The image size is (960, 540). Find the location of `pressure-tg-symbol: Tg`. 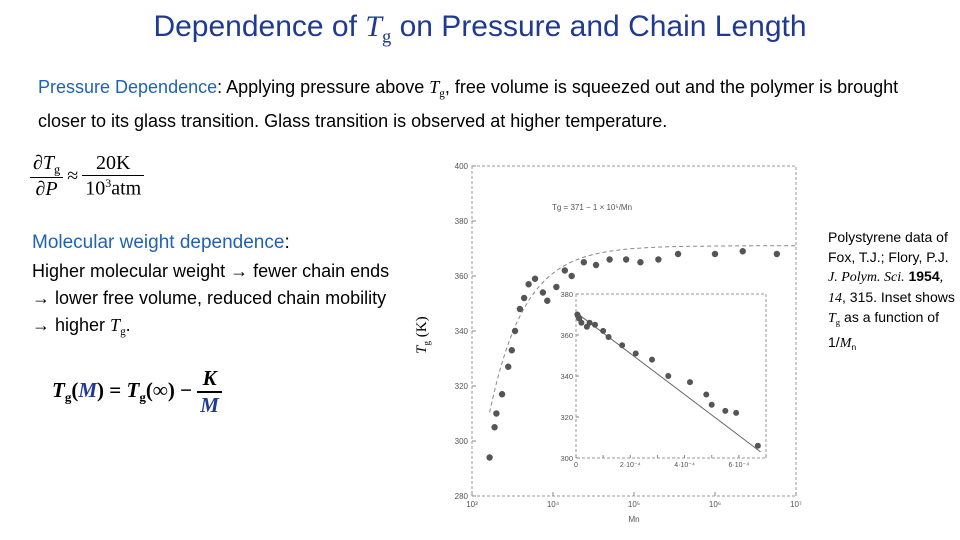

pressure-tg-symbol: Tg is located at coordinates (437, 88).